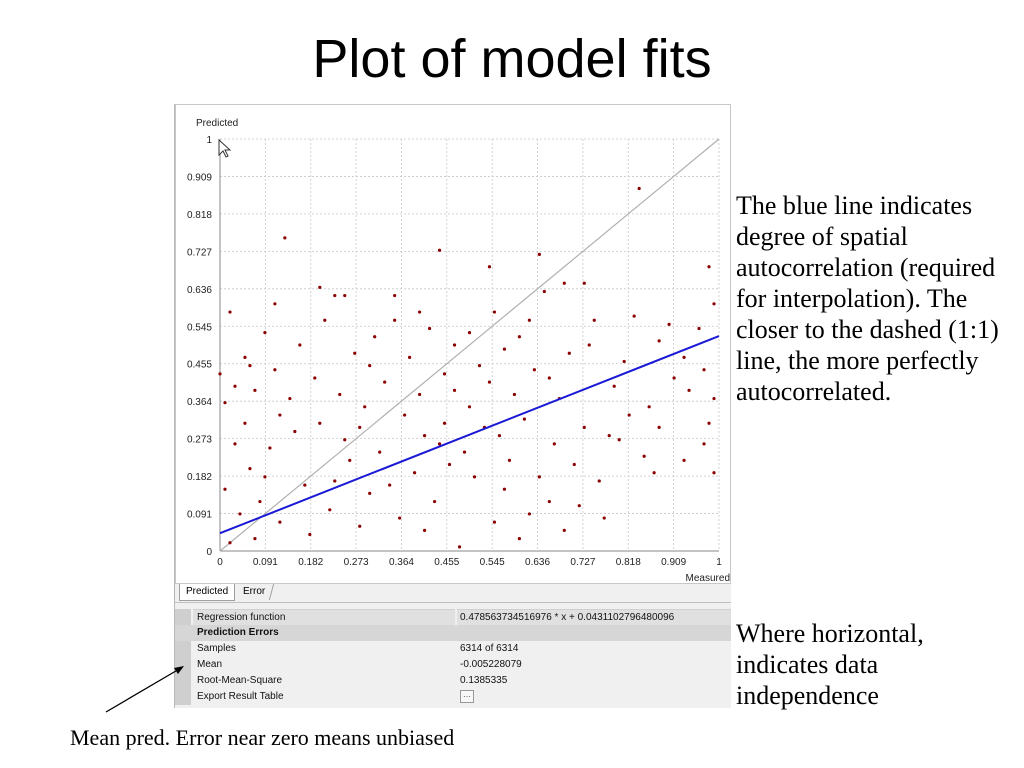 The width and height of the screenshot is (1024, 768). I want to click on export-table-icon: ⋯, so click(467, 696).